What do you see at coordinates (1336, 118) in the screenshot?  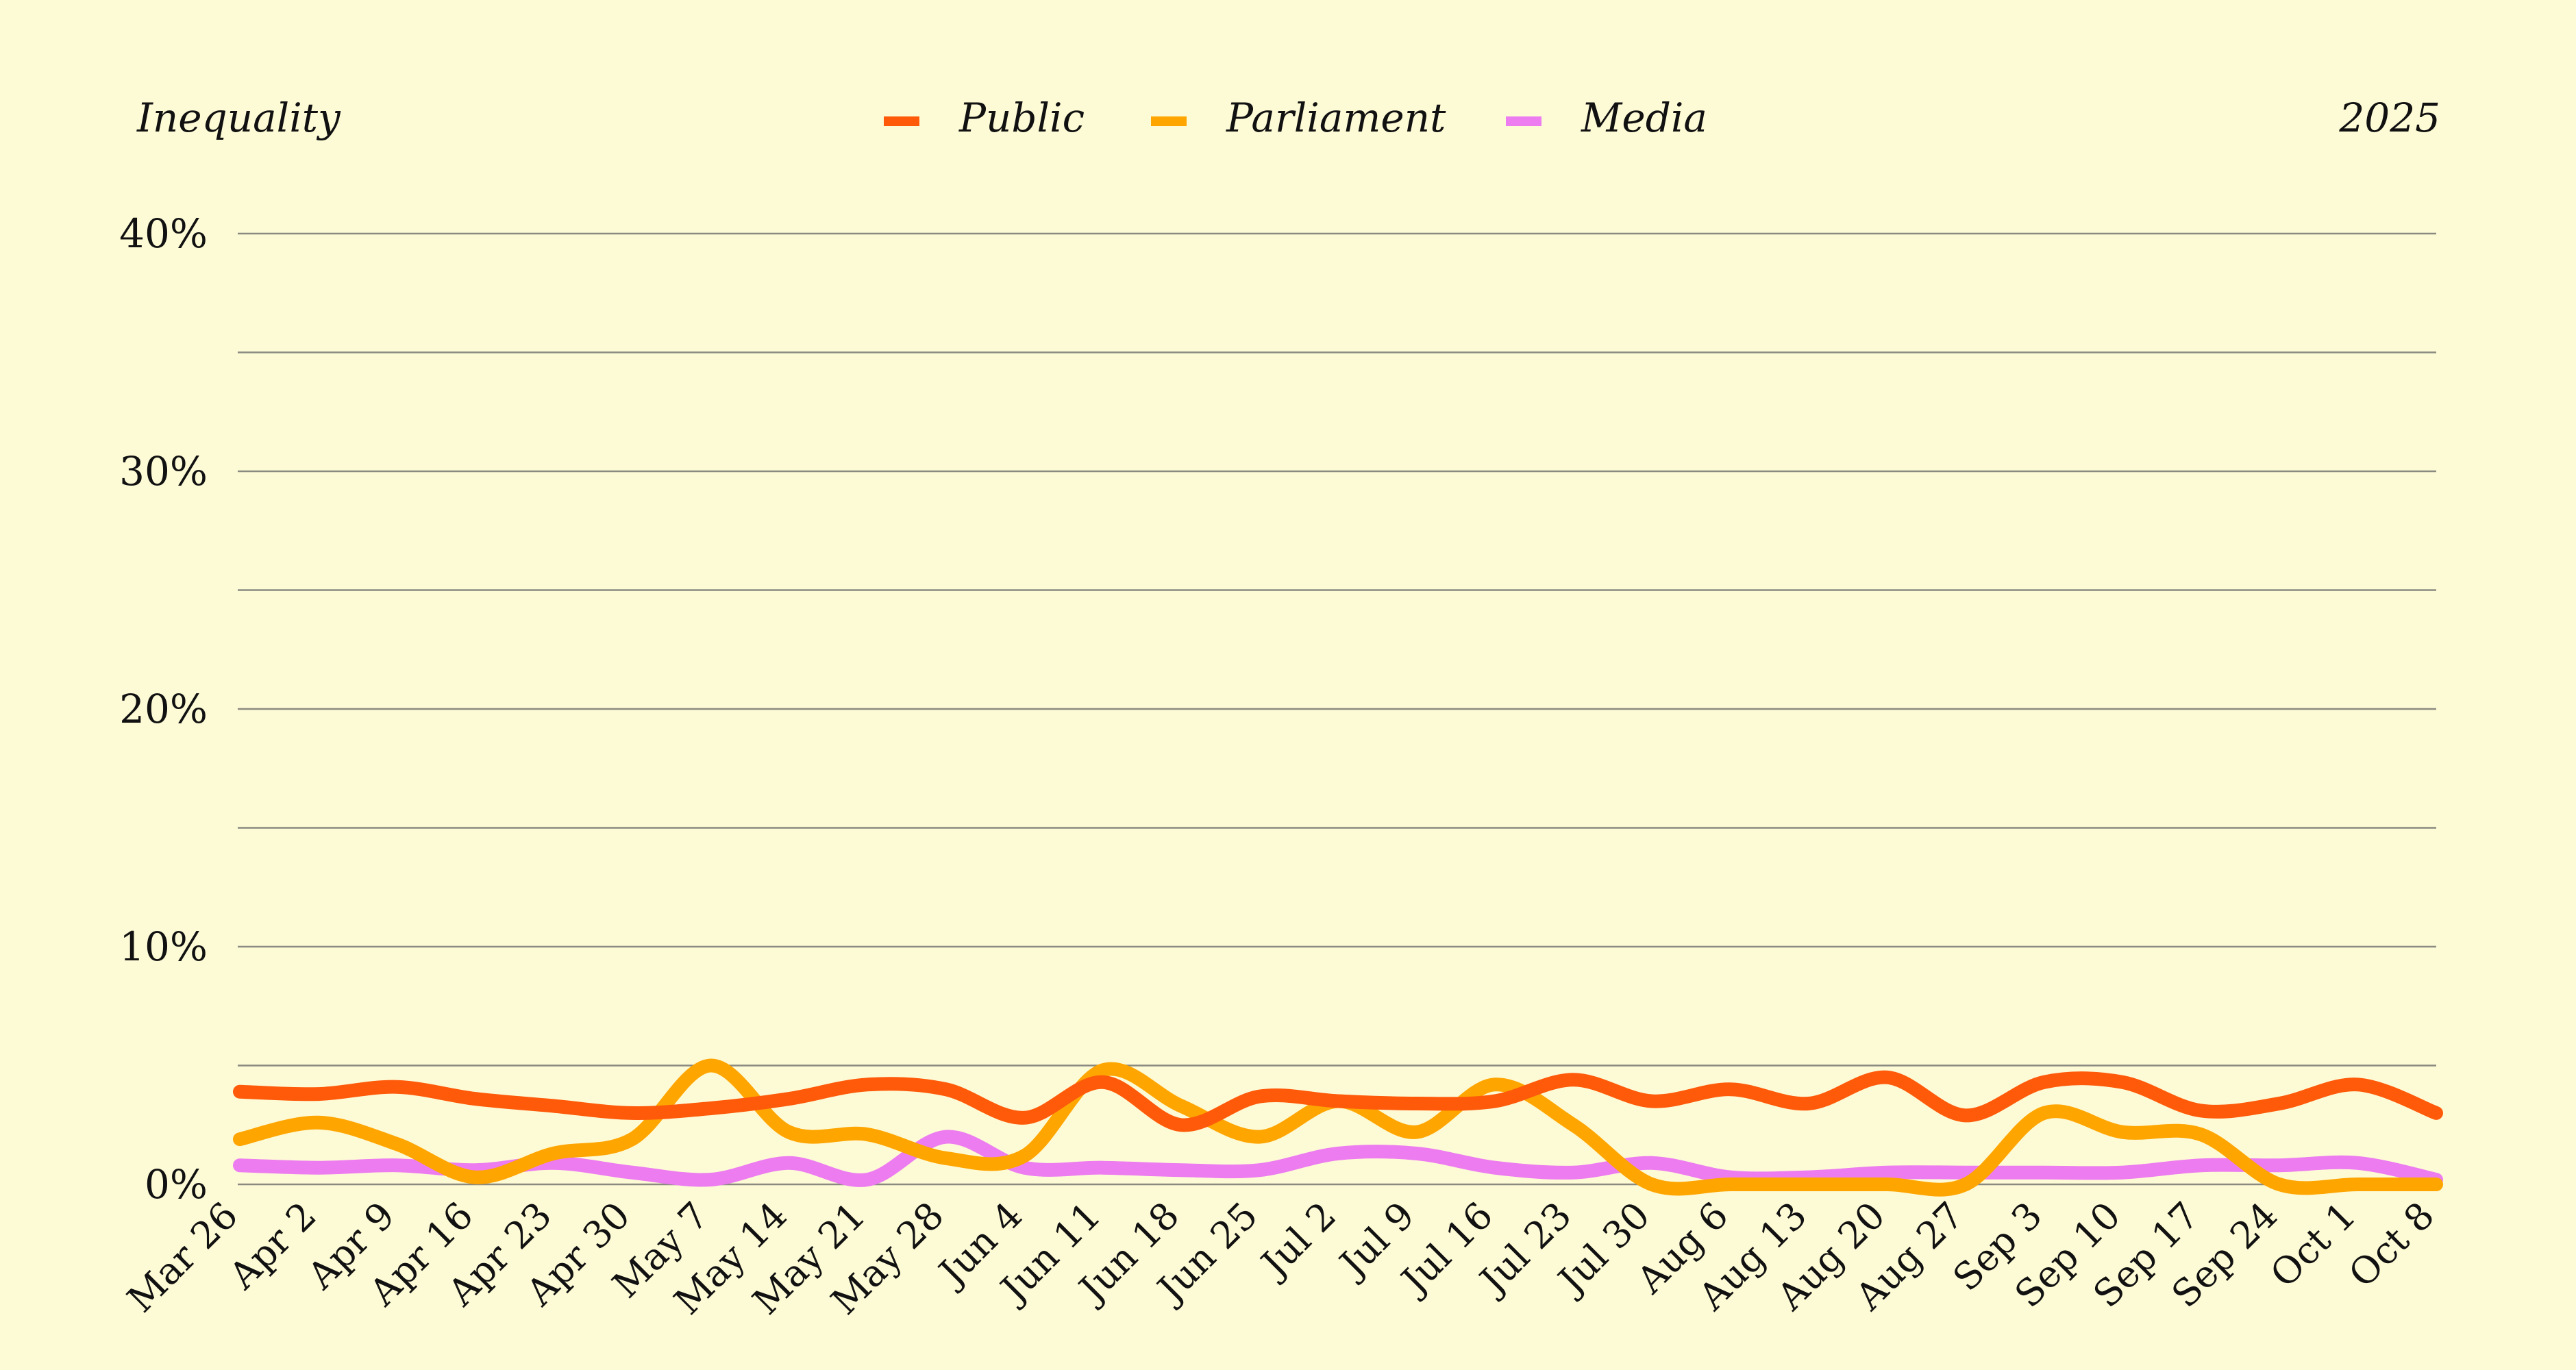 I see `legend-label: Parliament` at bounding box center [1336, 118].